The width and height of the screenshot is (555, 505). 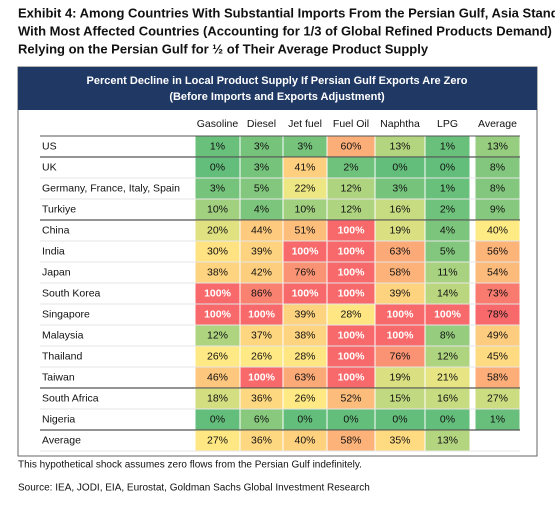 I want to click on table-heading-band, so click(x=277, y=88).